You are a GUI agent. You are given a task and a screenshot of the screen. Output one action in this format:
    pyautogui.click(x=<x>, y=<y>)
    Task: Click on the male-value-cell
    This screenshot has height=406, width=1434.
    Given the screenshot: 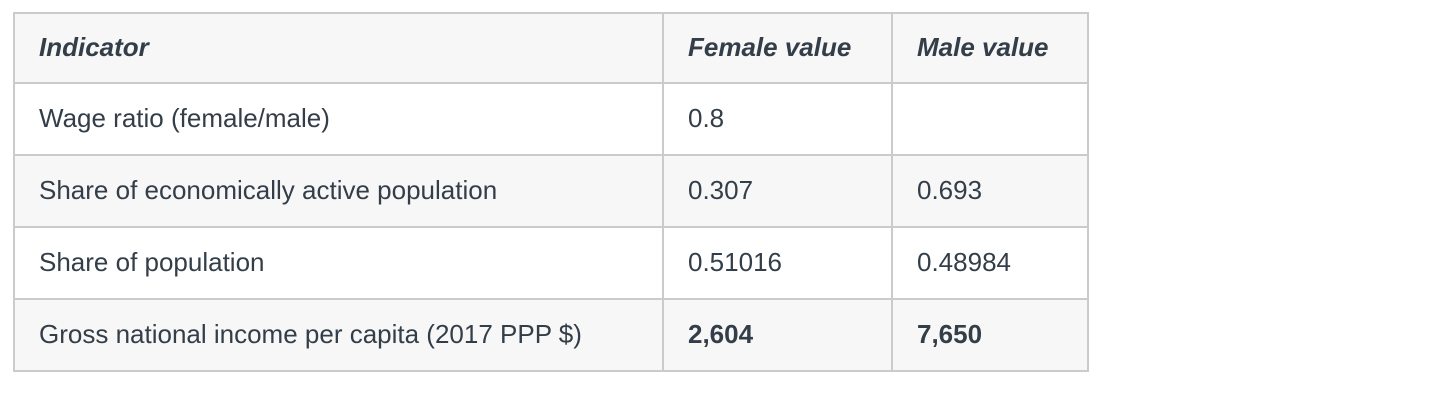 What is the action you would take?
    pyautogui.click(x=990, y=119)
    